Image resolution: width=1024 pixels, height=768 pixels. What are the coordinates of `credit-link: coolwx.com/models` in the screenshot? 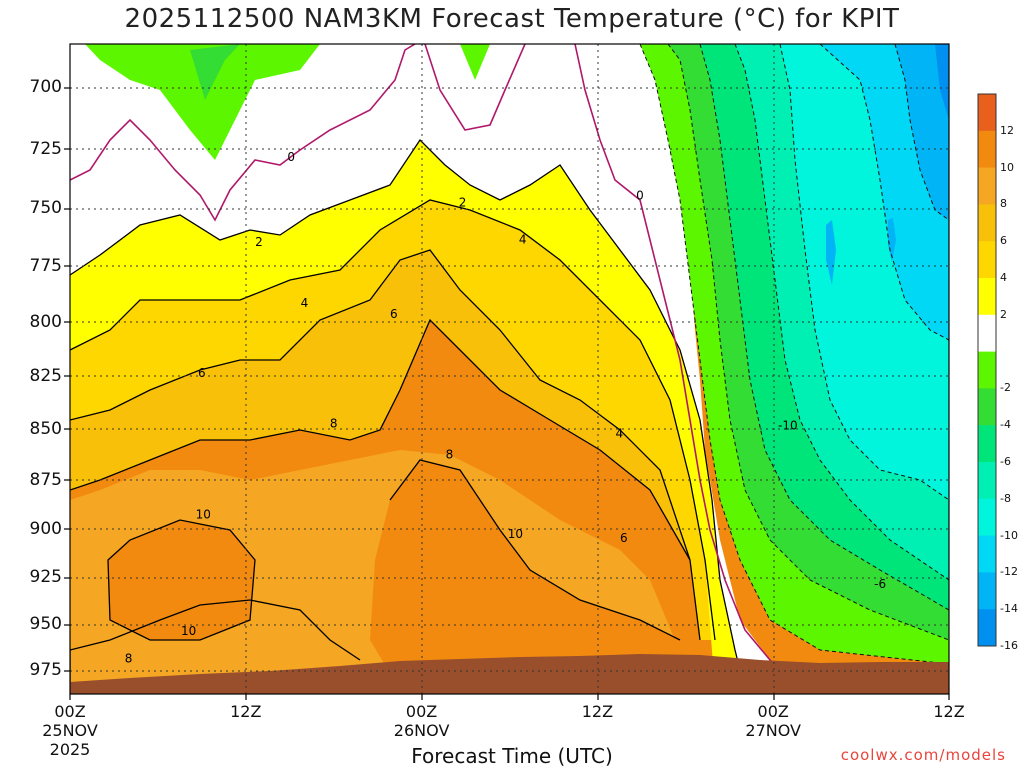 It's located at (923, 755).